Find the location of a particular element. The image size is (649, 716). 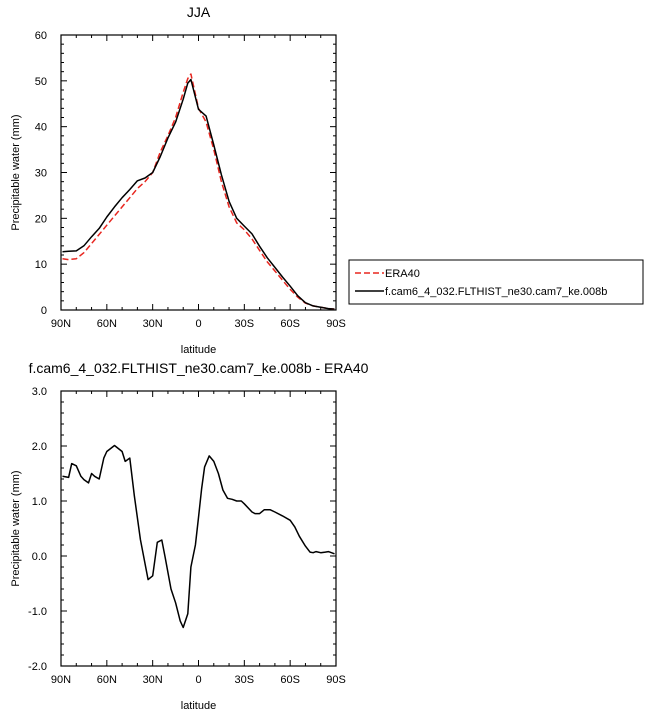

legend-label-1: ERA40 is located at coordinates (402, 274).